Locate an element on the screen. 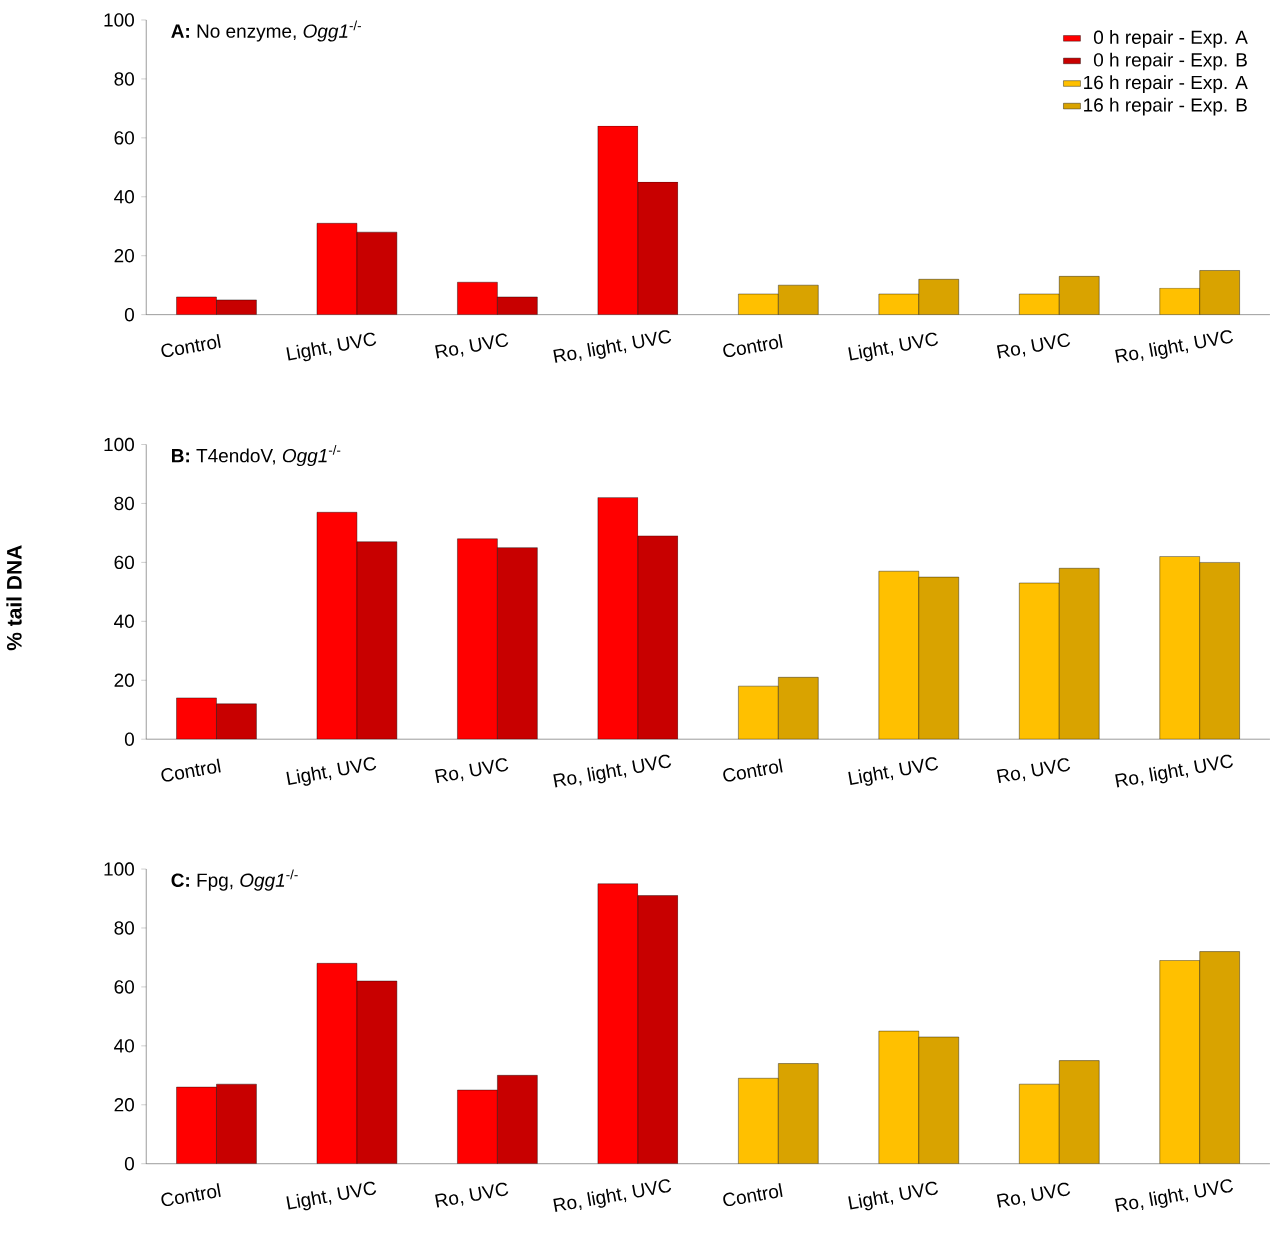  chart-title: C: Fpg, Ogg1$^{-/-}$ is located at coordinates (234, 880).